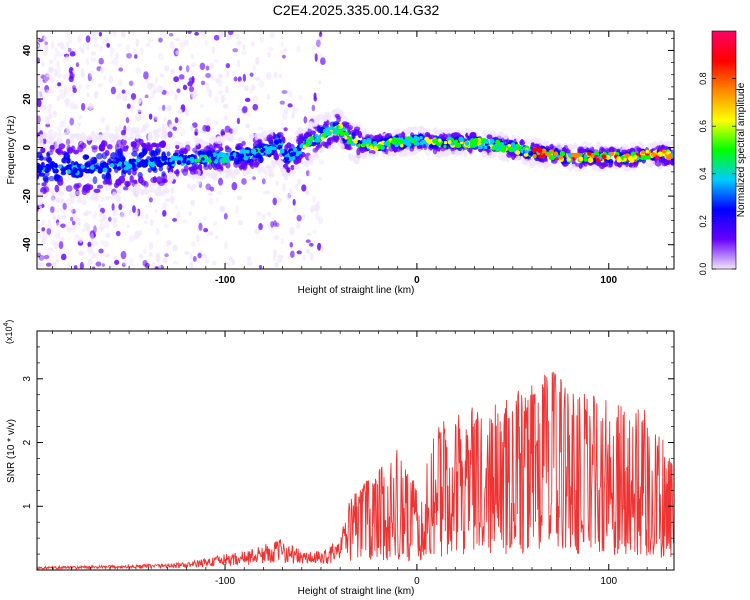 The width and height of the screenshot is (750, 600). I want to click on y-tick-label: 1, so click(27, 506).